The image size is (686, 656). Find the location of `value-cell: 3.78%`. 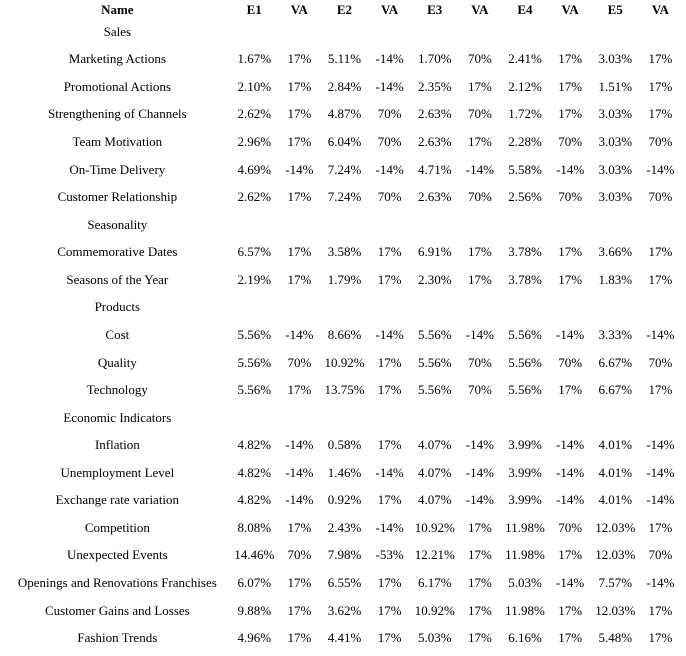

value-cell: 3.78% is located at coordinates (525, 252).